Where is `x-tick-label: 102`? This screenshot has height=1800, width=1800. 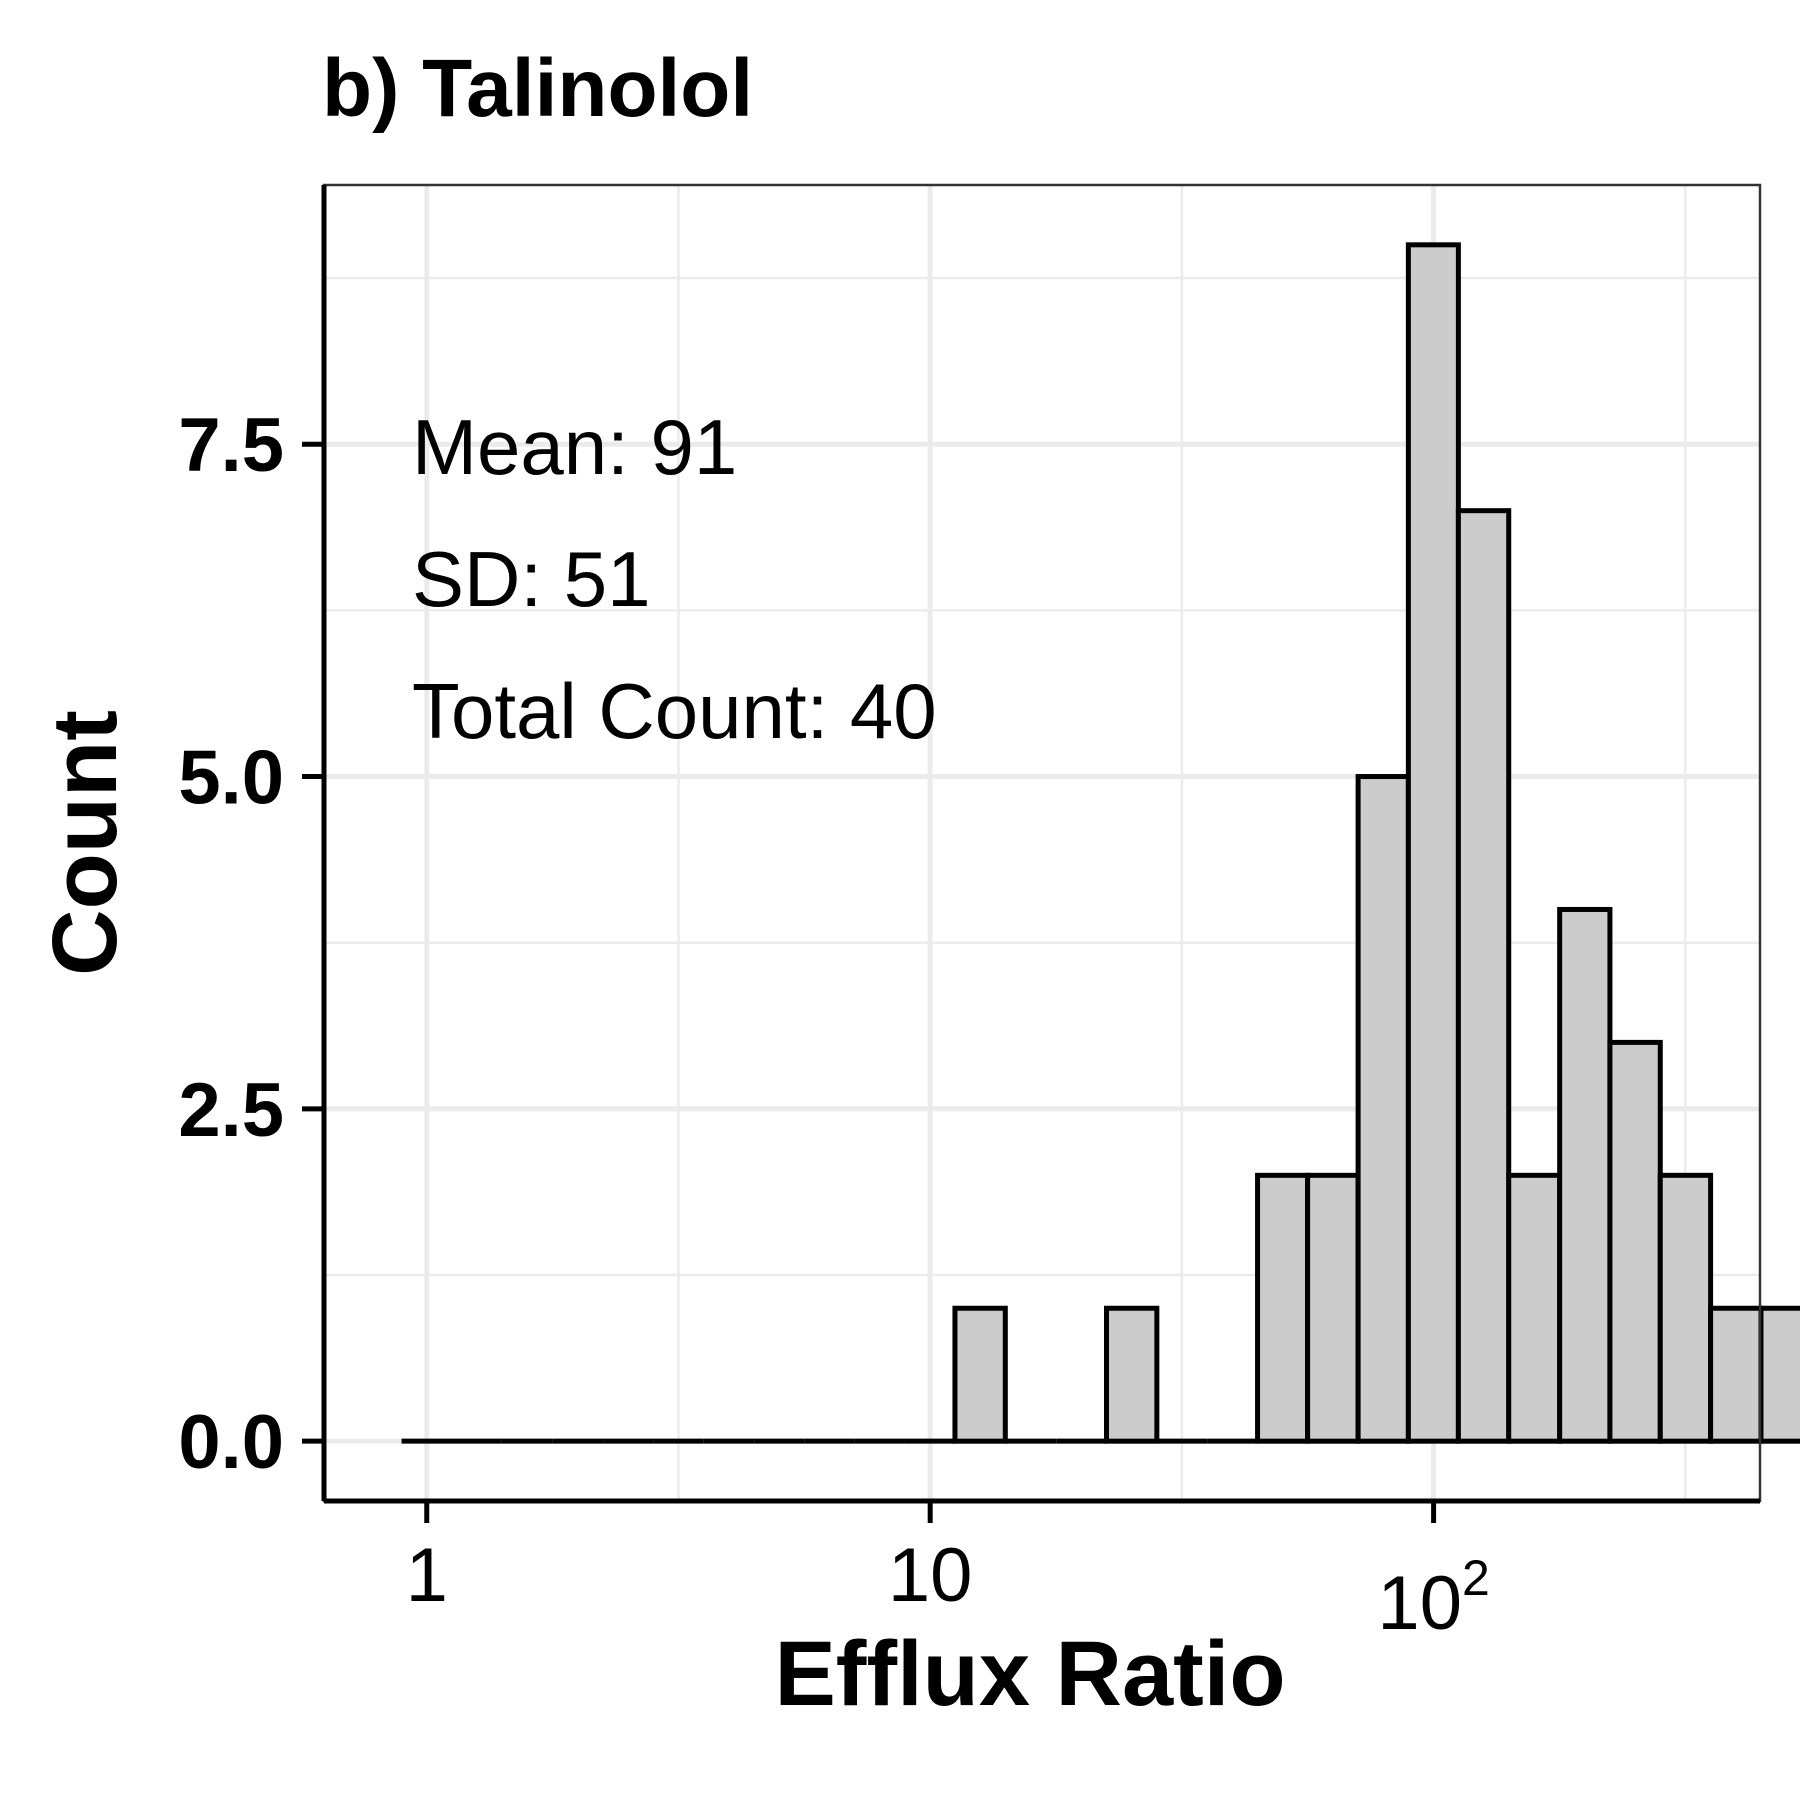 x-tick-label: 102 is located at coordinates (1433, 1598).